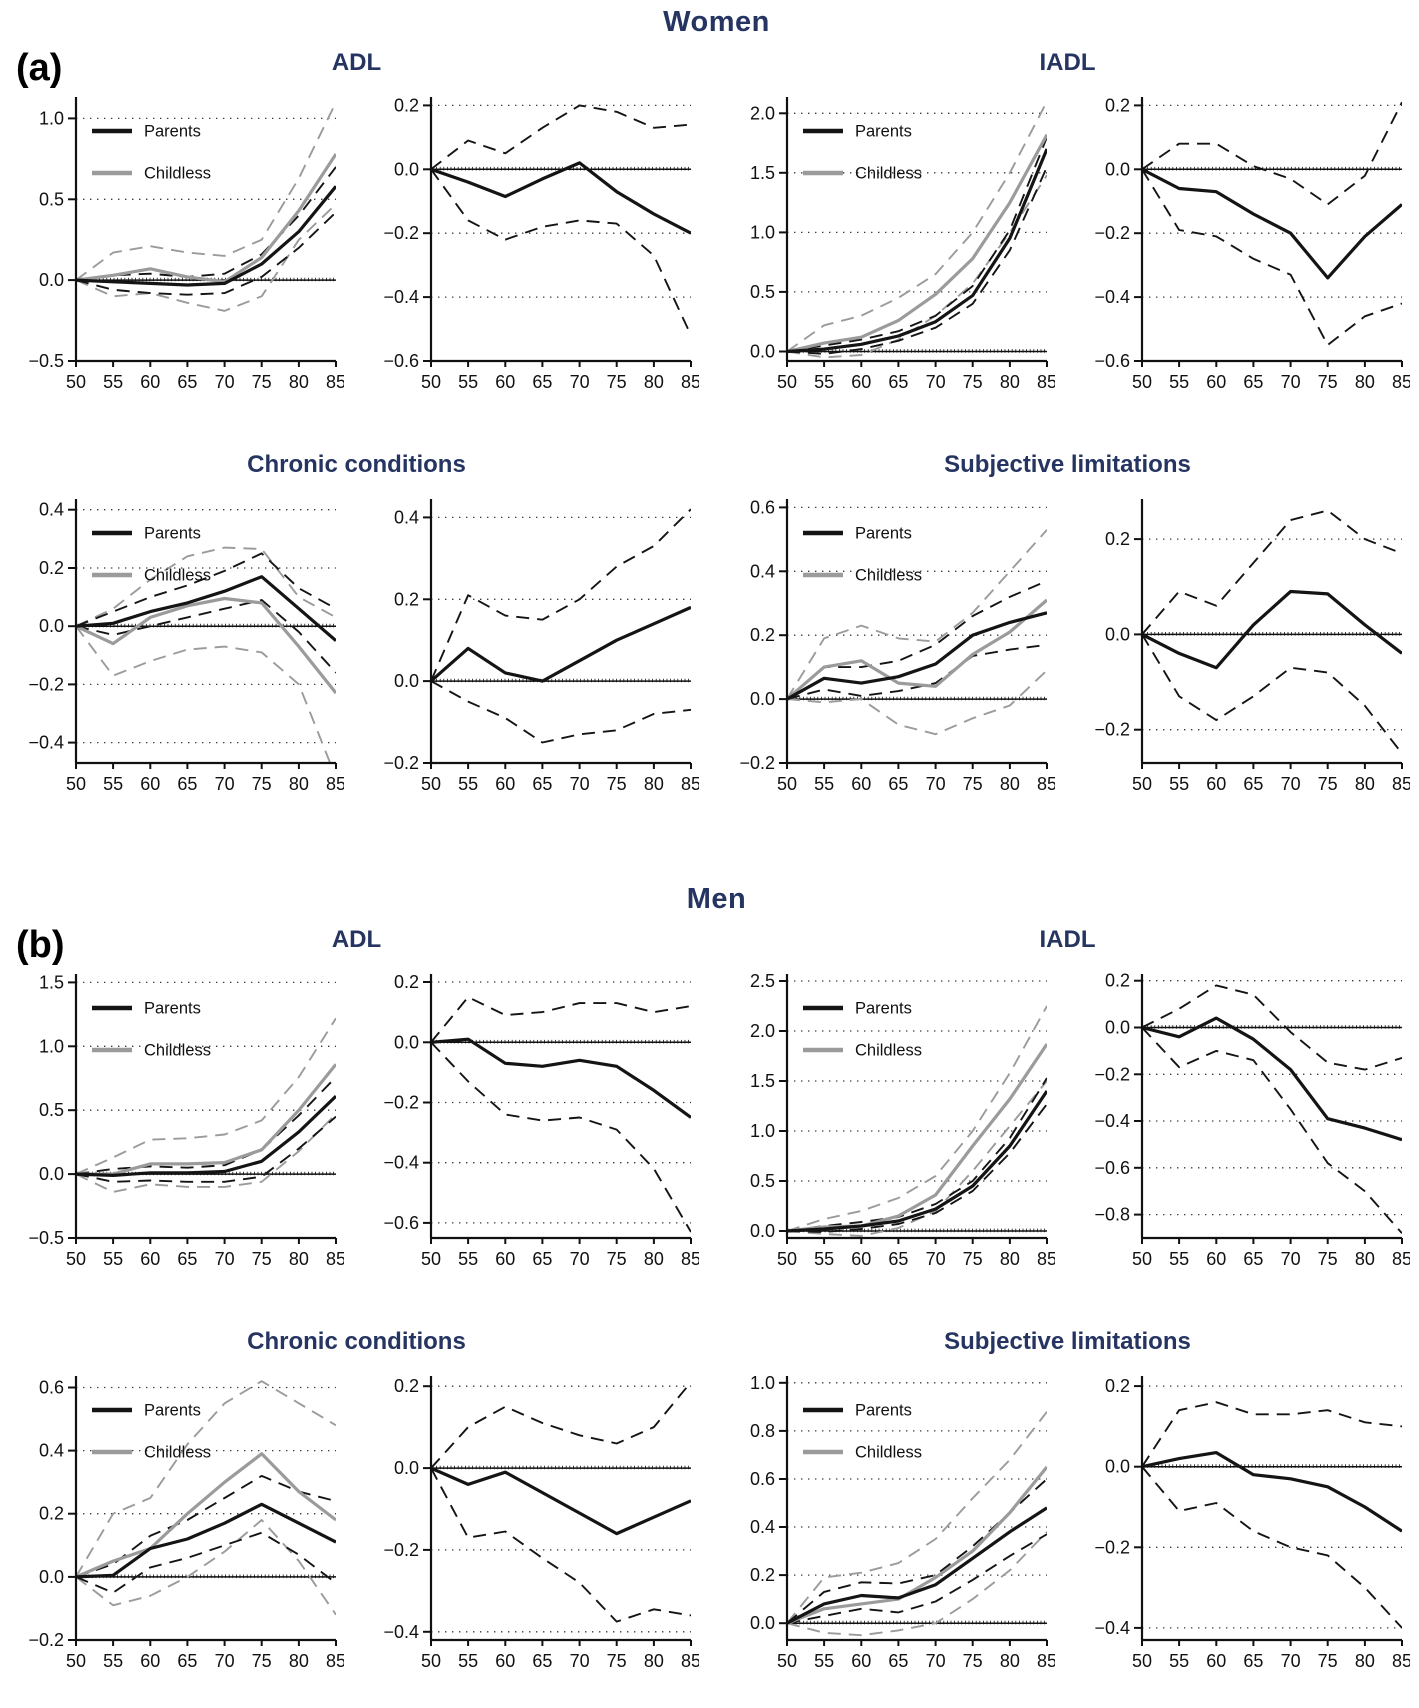  I want to click on women-iadl-difference-chart: 0.2 0.0 −0.2 −0.4 −0.6 50 55 60 65 70 75 80 85, so click(1246, 244).